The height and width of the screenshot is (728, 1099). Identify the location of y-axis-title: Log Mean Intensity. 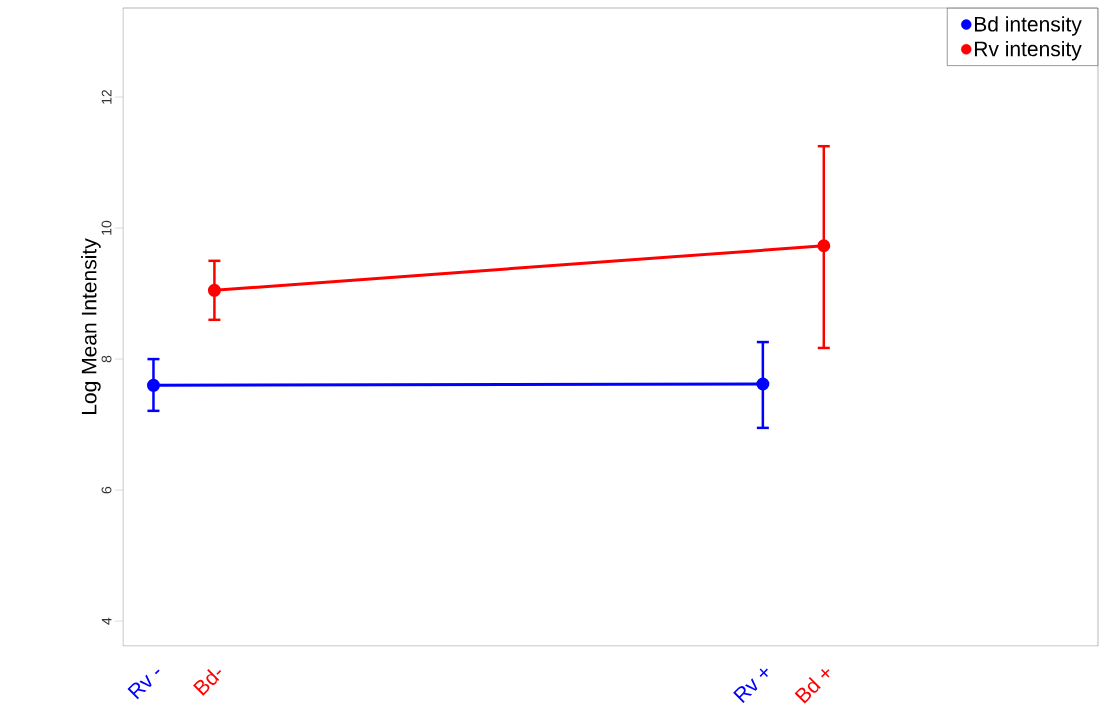
(91, 326).